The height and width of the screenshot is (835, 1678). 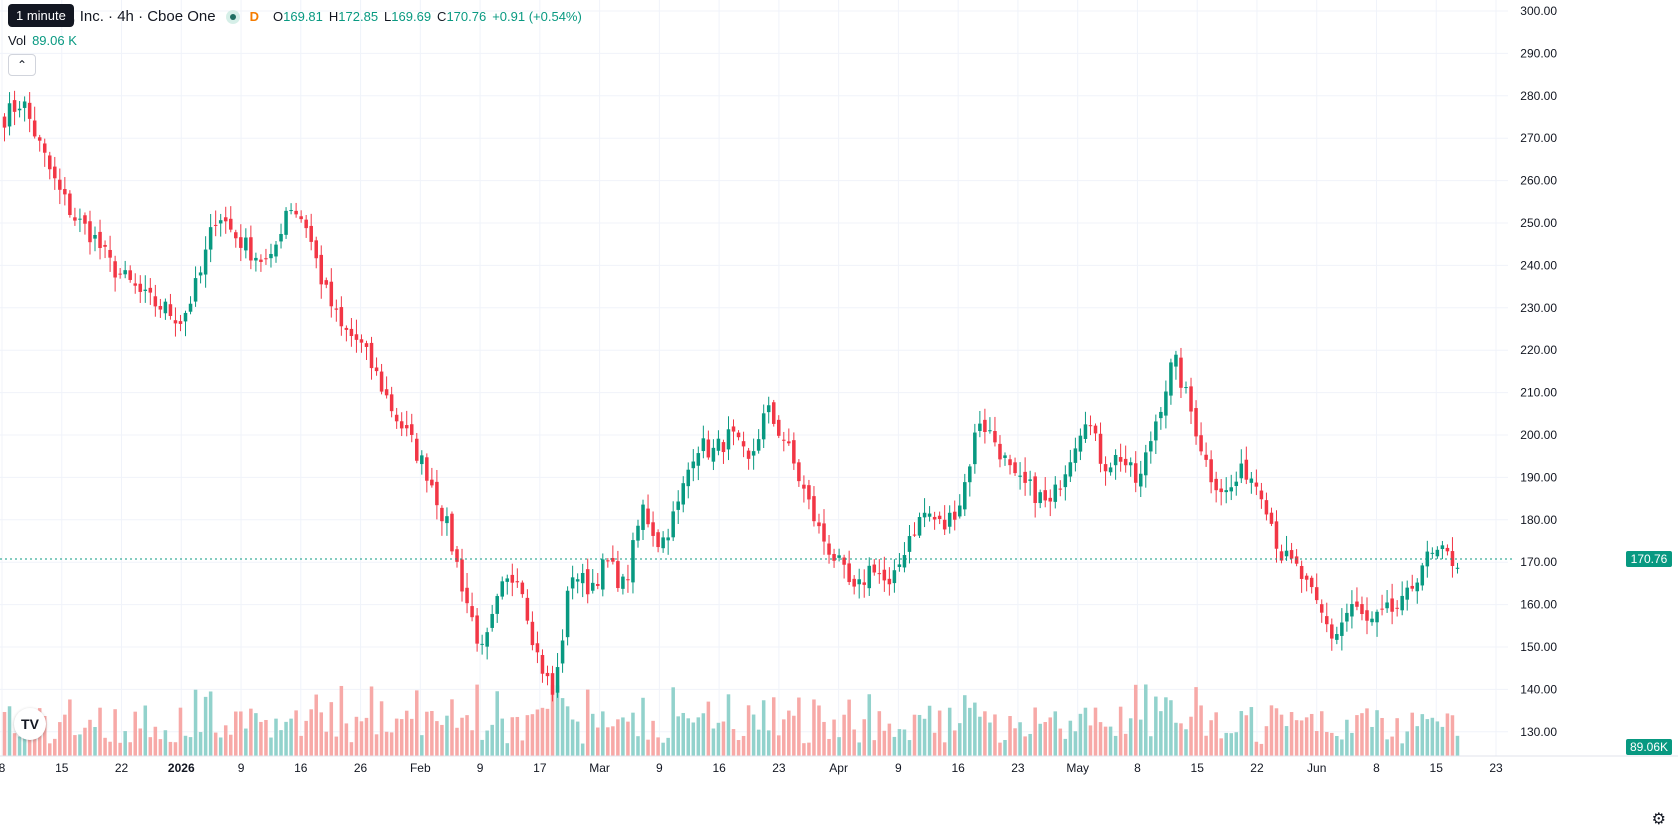 What do you see at coordinates (1538, 605) in the screenshot?
I see `price-tick-label: 160.00` at bounding box center [1538, 605].